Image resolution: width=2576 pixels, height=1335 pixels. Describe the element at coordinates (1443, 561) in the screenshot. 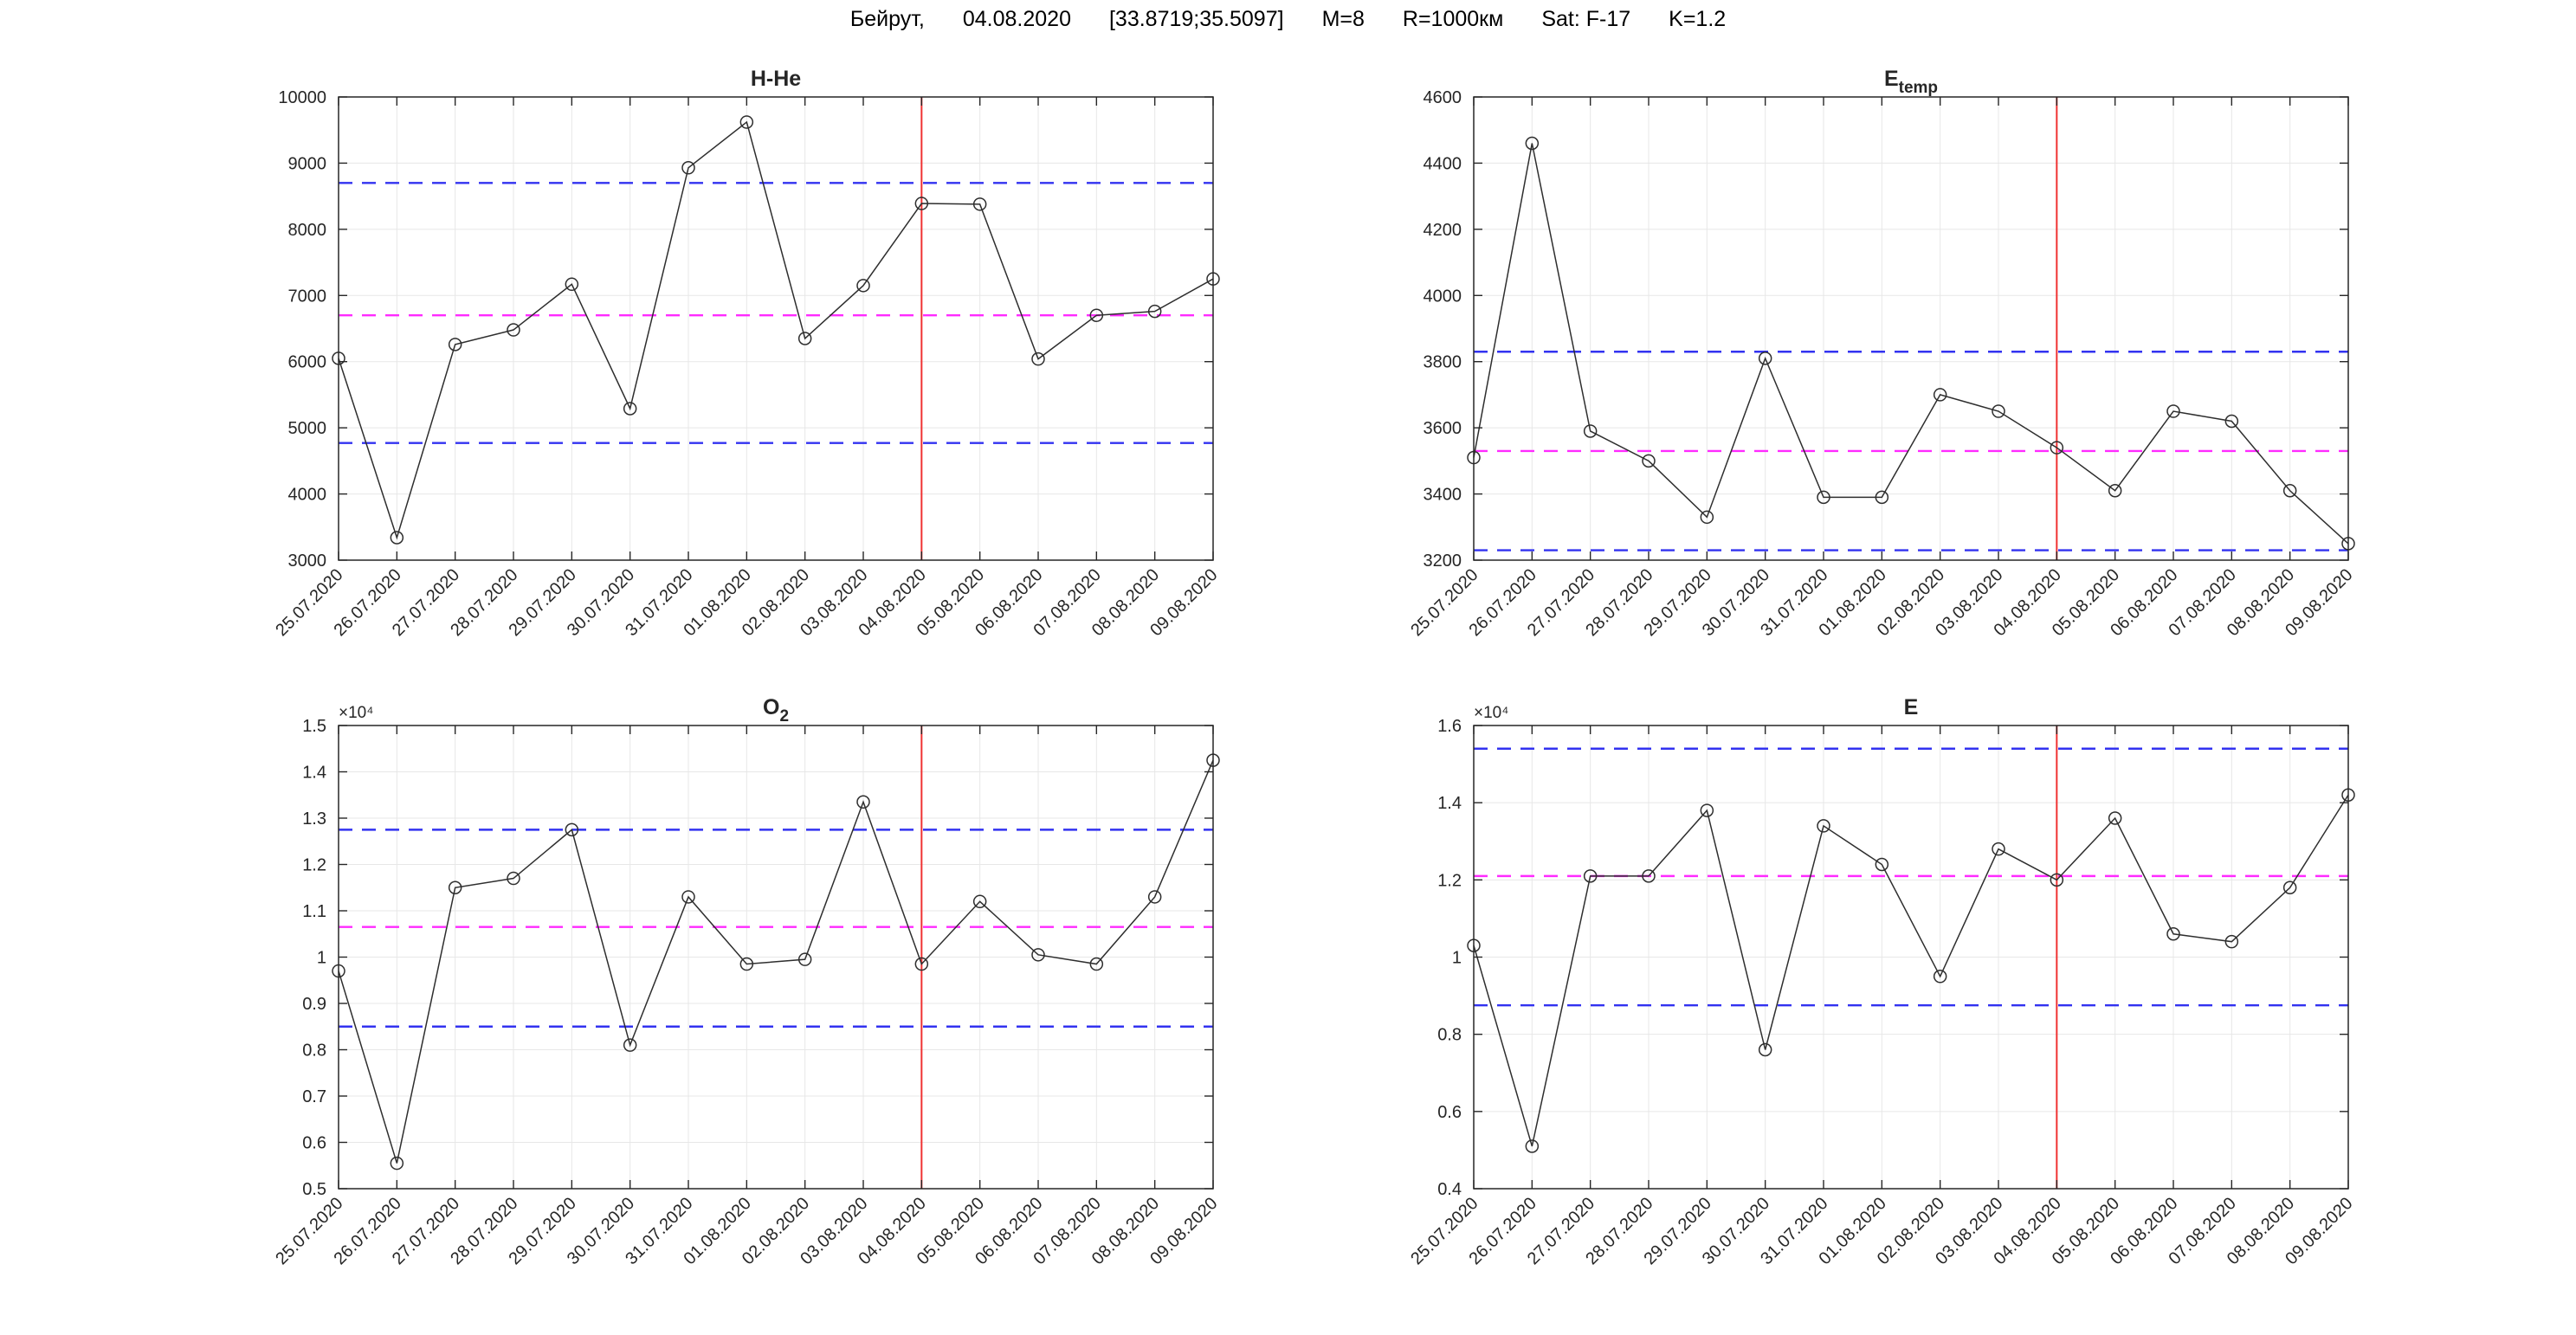

I see `y-tick-label: 3200` at that location.